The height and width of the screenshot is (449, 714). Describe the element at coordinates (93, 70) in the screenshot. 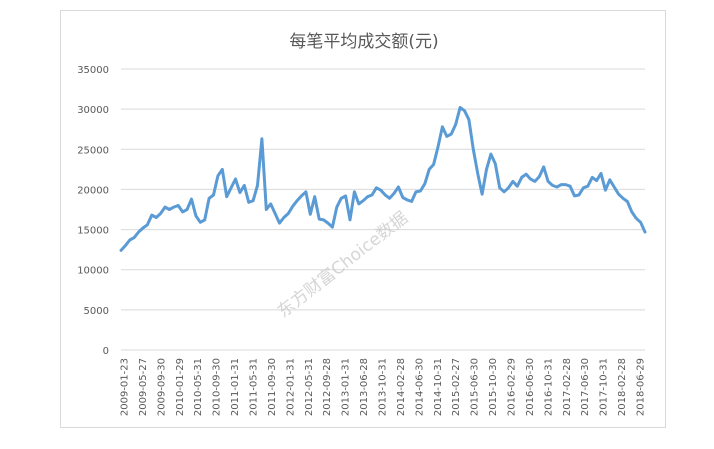

I see `y-tick-label: 35000` at that location.